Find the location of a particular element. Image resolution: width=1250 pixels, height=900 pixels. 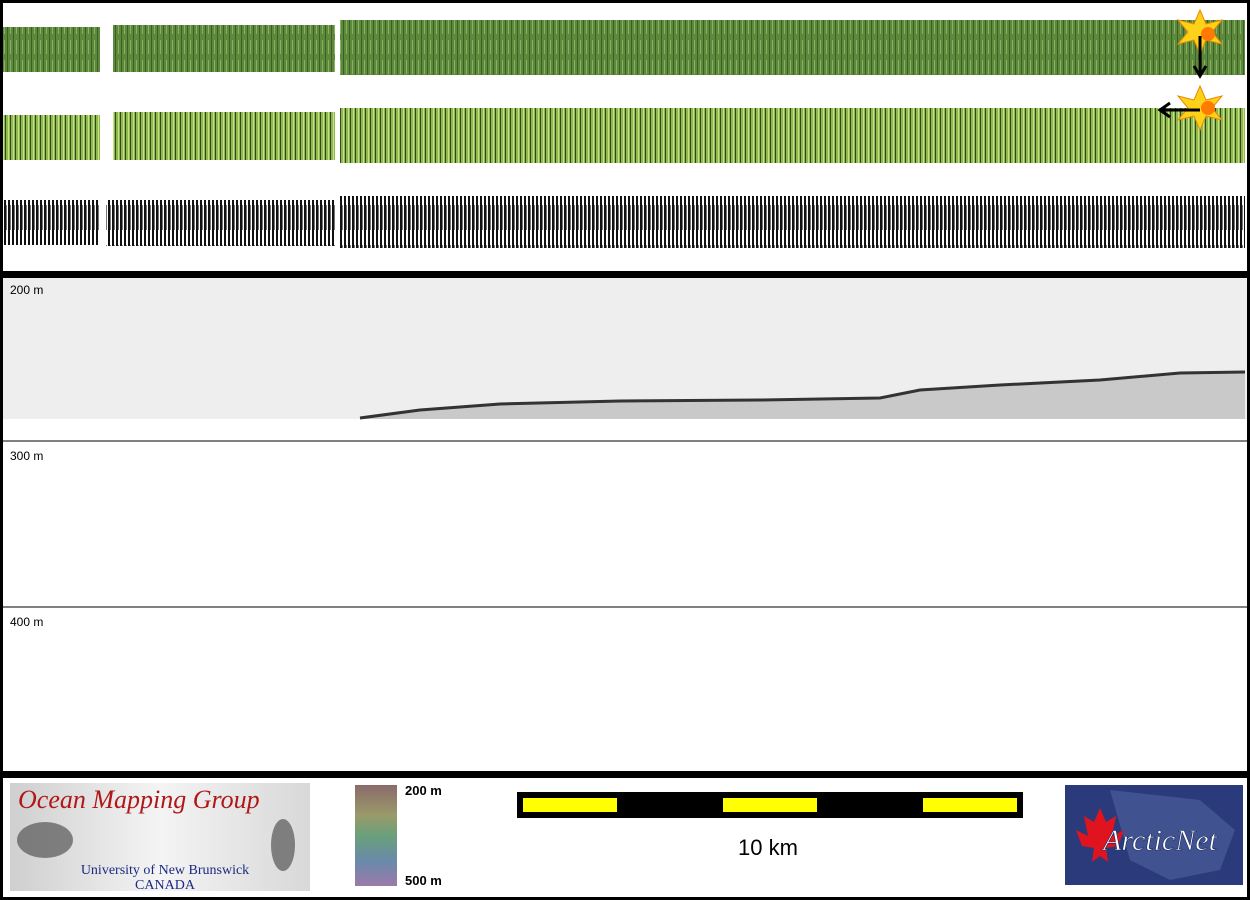

depth-label: 300 m is located at coordinates (26, 456).